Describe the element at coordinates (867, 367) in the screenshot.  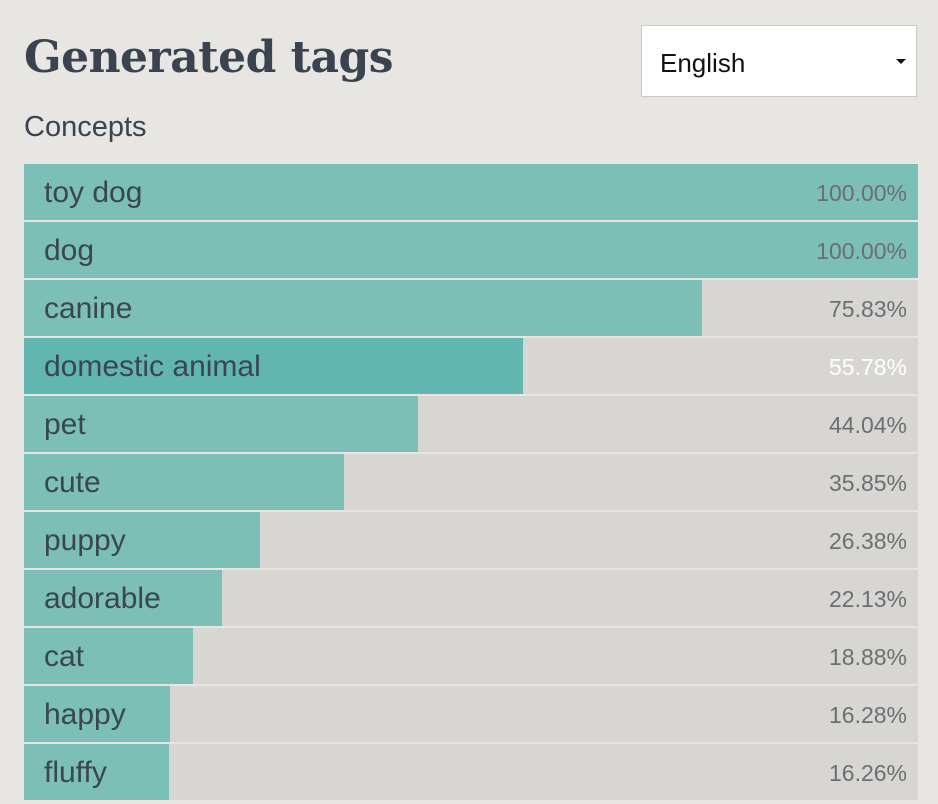
I see `tag-score: 55.78%` at that location.